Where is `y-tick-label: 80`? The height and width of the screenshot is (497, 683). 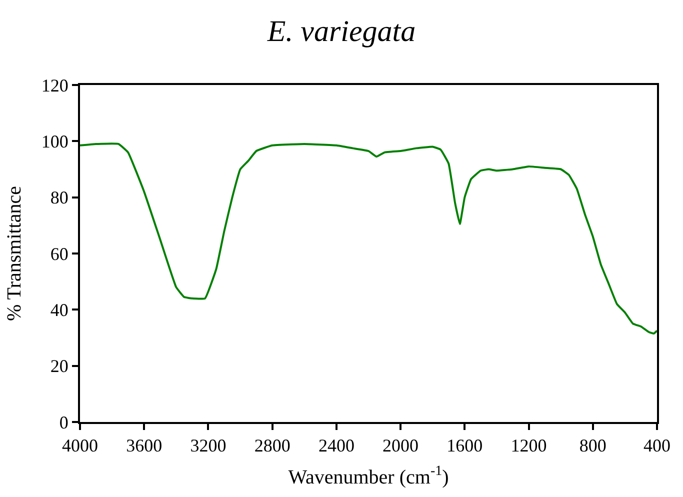
y-tick-label: 80 is located at coordinates (59, 198).